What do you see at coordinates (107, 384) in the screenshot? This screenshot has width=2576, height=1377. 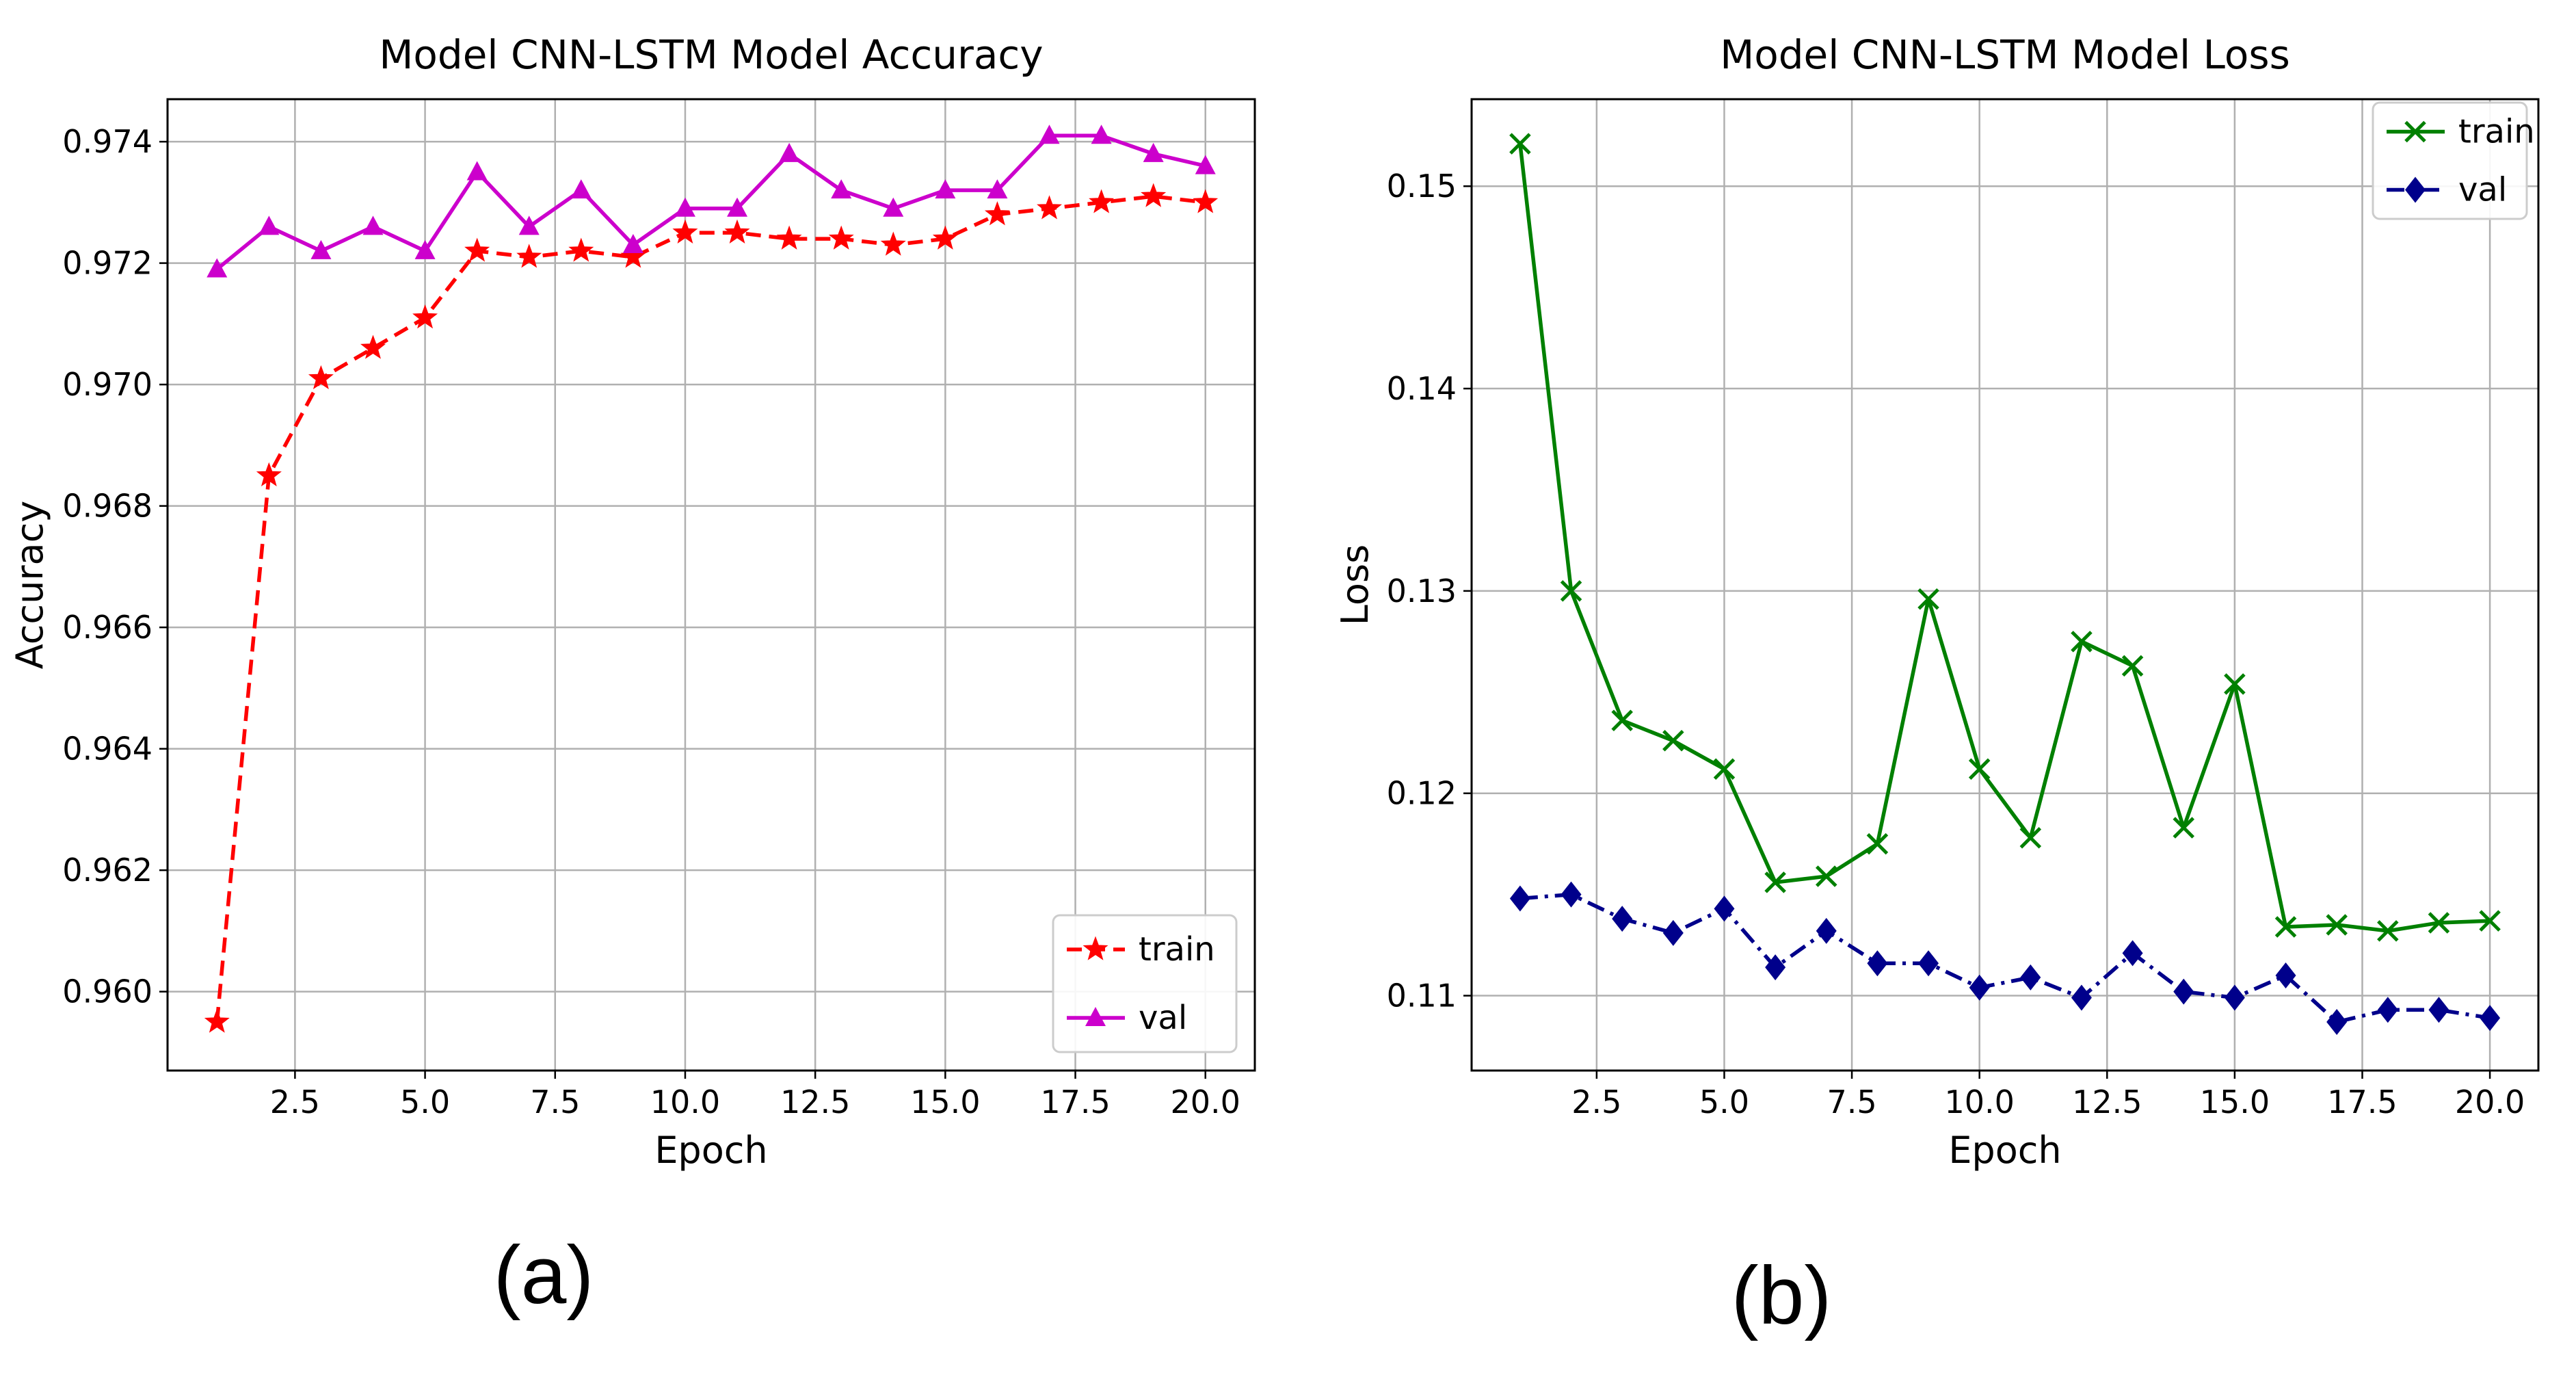 I see `y-tick-label: 0.970` at bounding box center [107, 384].